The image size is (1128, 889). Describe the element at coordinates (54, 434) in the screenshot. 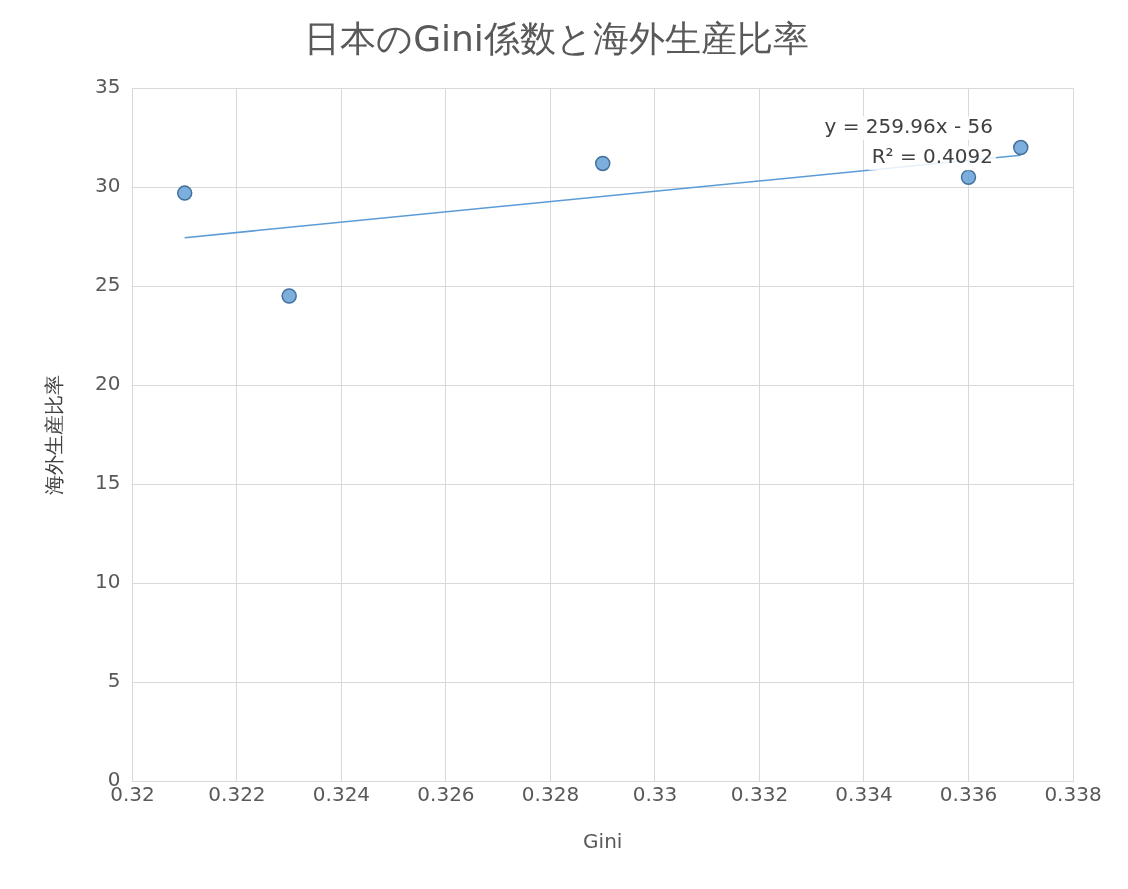

I see `y-axis-title: 海外生産比率` at that location.